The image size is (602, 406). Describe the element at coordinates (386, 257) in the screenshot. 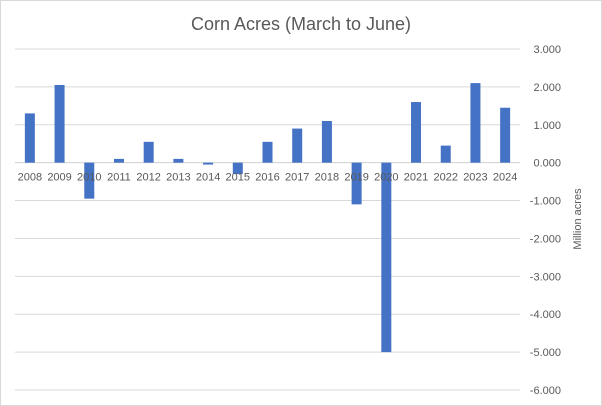

I see `bar-2020` at that location.